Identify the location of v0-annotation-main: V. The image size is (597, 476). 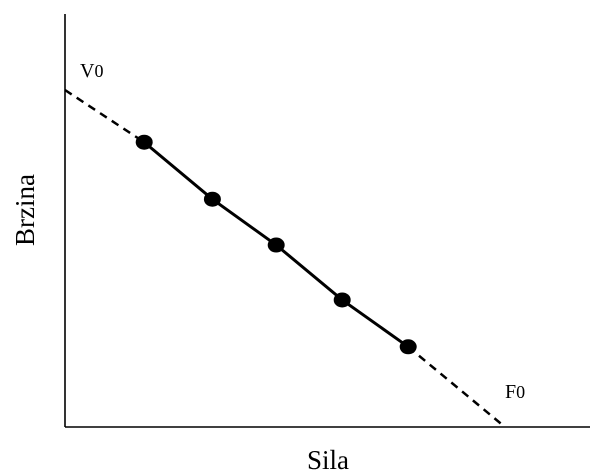
(87, 71).